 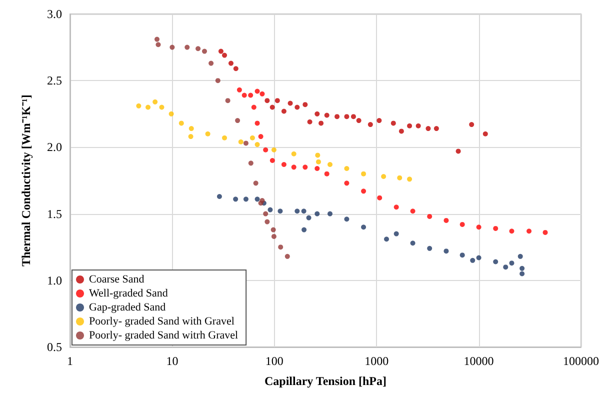 I want to click on y-axis-title: Thermal Conductivity [Wm⁻¹K⁻¹], so click(x=26, y=180).